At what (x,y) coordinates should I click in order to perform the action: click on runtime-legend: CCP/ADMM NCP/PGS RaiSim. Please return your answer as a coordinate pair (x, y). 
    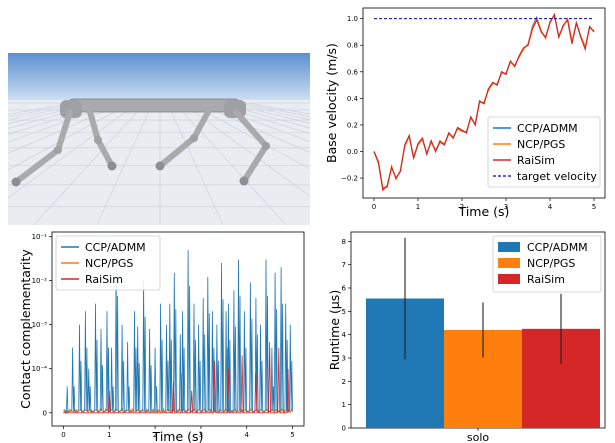
    Looking at the image, I should click on (547, 264).